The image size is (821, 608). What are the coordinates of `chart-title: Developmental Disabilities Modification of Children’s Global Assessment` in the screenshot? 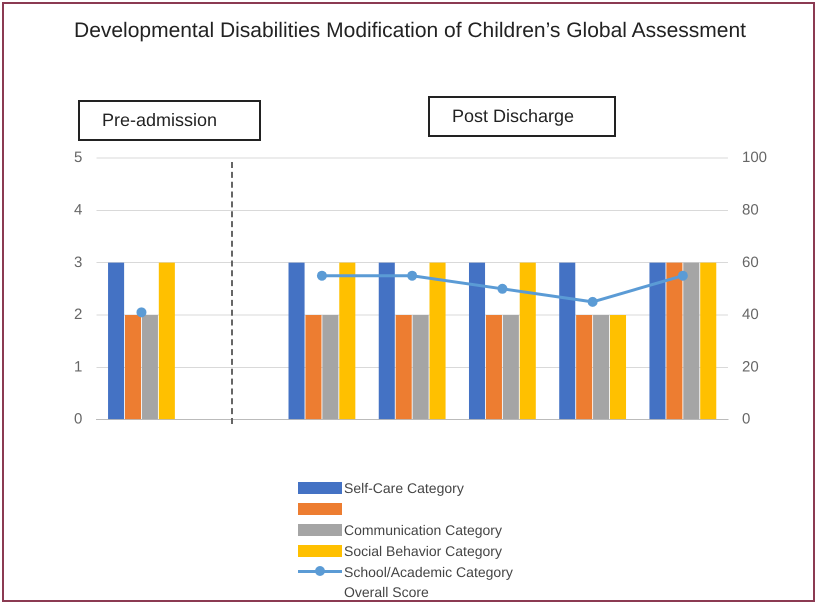 It's located at (410, 31).